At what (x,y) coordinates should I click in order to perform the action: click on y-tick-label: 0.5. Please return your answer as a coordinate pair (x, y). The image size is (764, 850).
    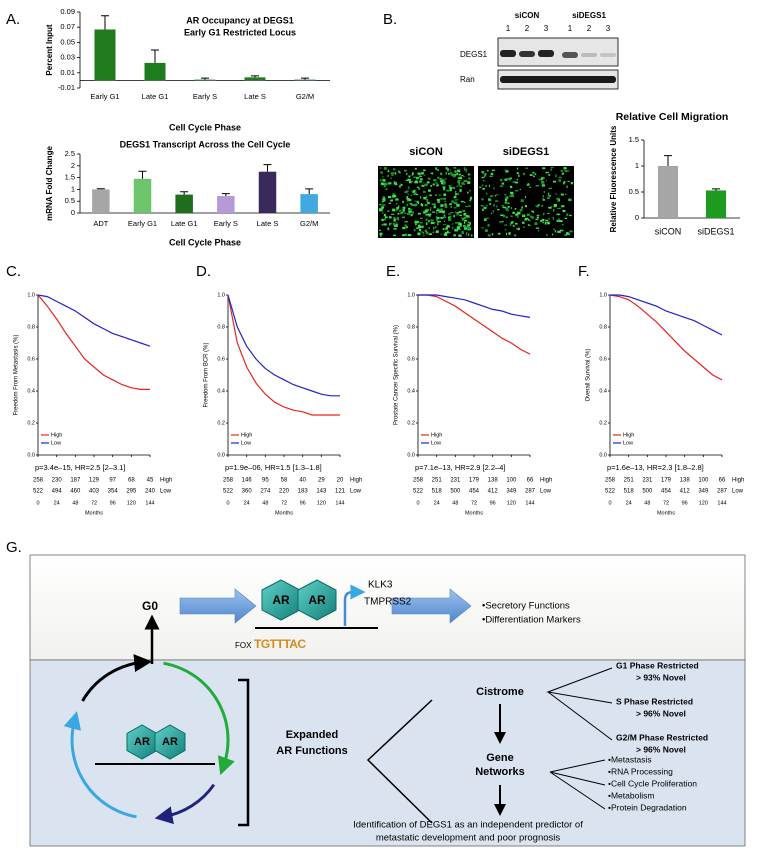
    Looking at the image, I should click on (634, 191).